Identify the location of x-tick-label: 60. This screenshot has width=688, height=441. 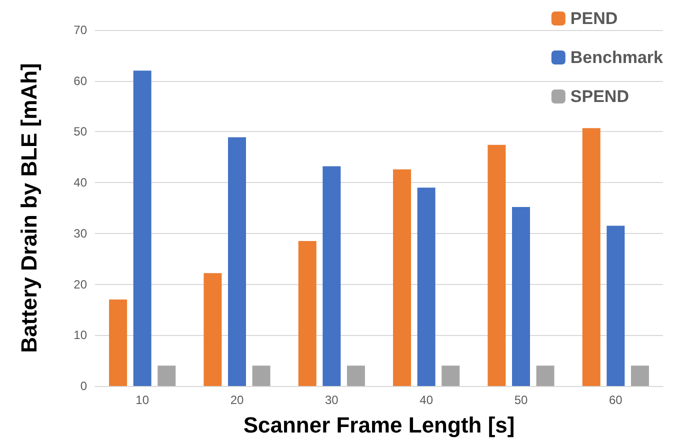
(615, 400).